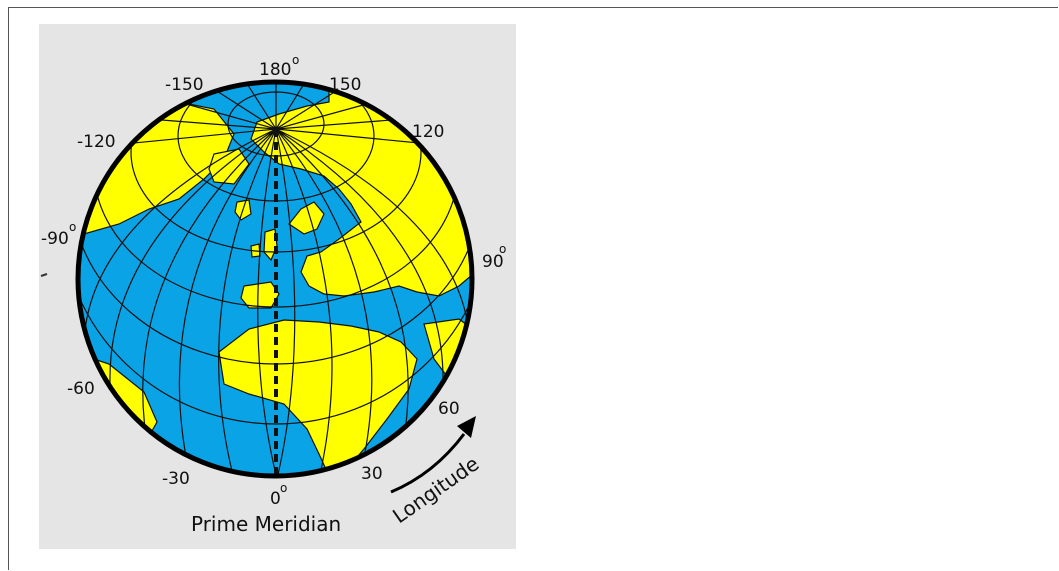  I want to click on degree-90: o, so click(502, 249).